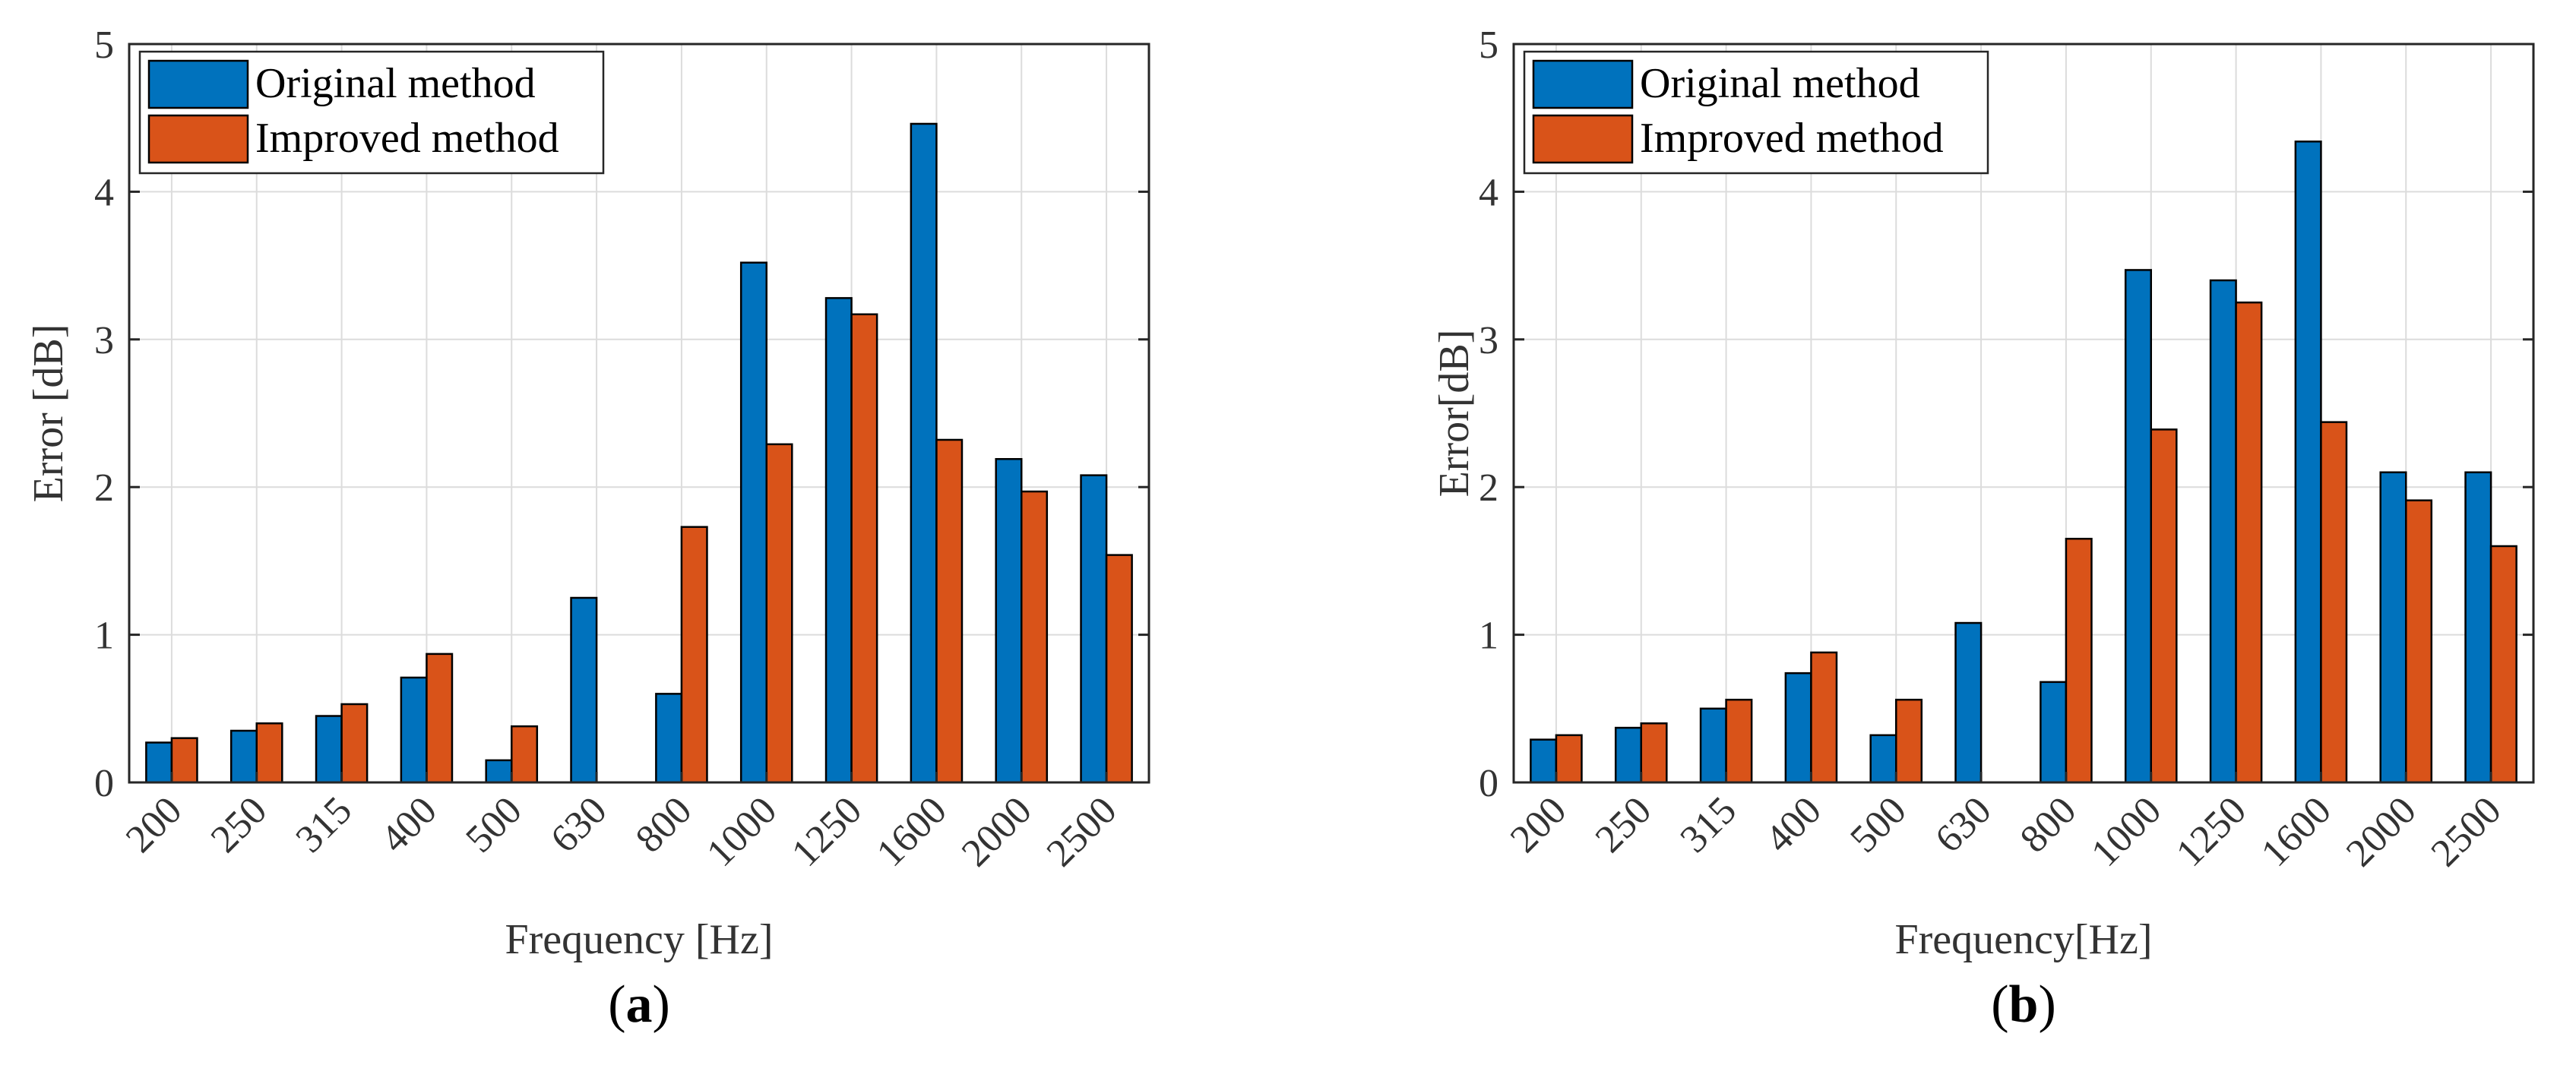  What do you see at coordinates (48, 413) in the screenshot?
I see `y-axis-label: Error [dB]` at bounding box center [48, 413].